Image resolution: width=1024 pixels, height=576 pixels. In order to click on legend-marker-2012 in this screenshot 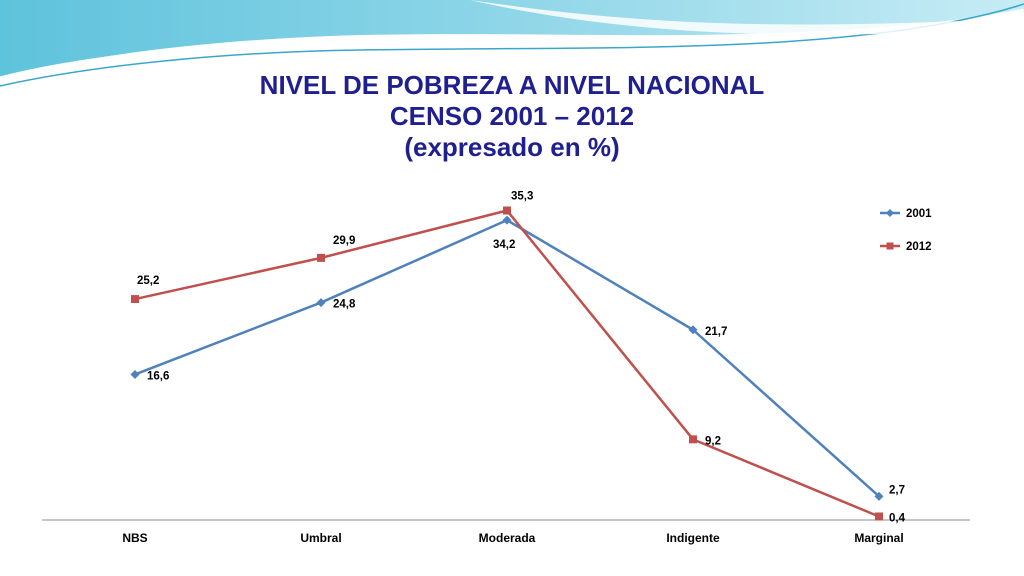, I will do `click(890, 246)`.